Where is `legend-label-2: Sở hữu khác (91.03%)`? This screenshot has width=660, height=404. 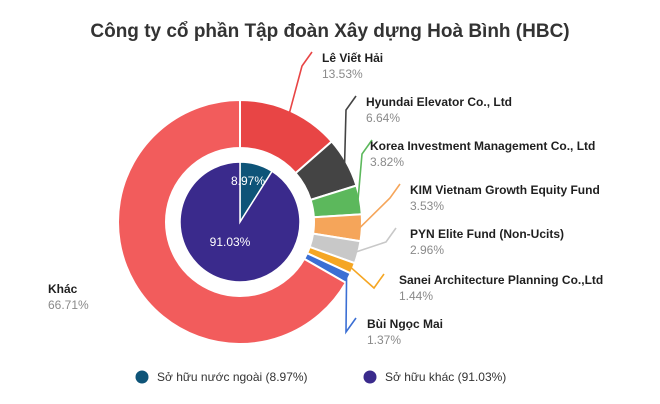
legend-label-2: Sở hữu khác (91.03%) is located at coordinates (445, 377).